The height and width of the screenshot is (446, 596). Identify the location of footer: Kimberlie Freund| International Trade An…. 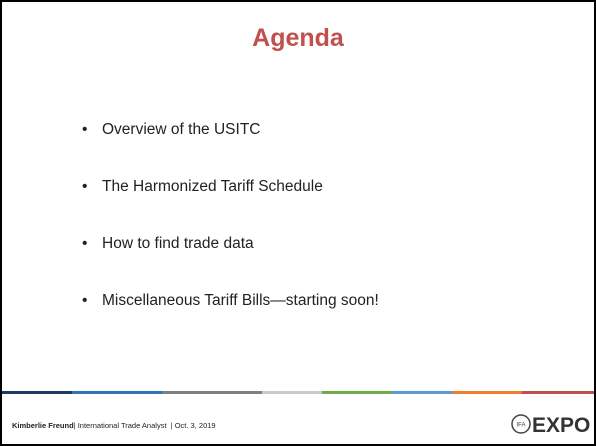
(114, 425).